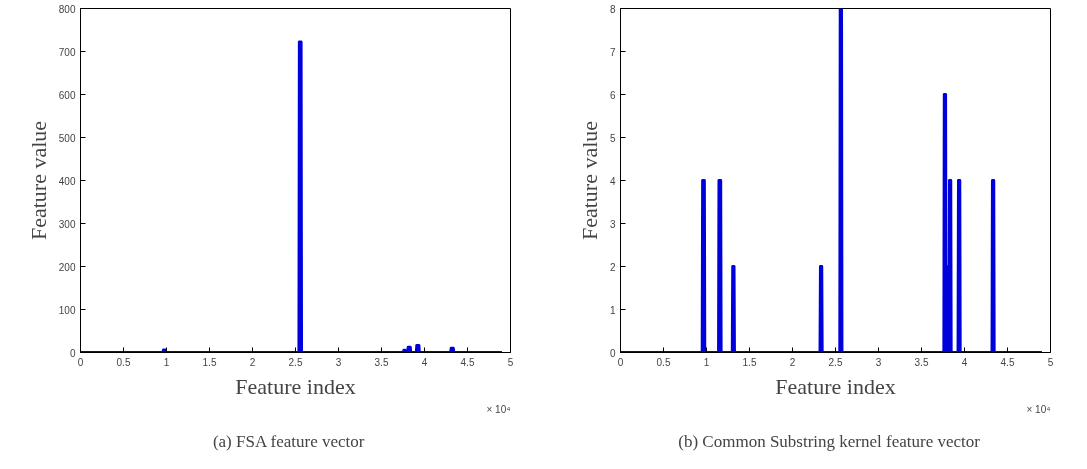  What do you see at coordinates (67, 267) in the screenshot?
I see `y-tick-label: 200` at bounding box center [67, 267].